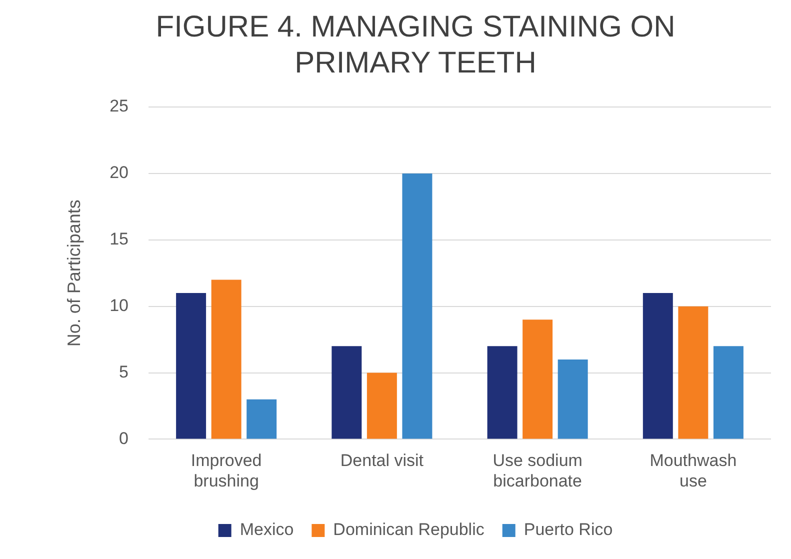 Image resolution: width=791 pixels, height=559 pixels. What do you see at coordinates (416, 45) in the screenshot?
I see `chart-title: FIGURE 4. MANAGING STAINING ON PRIMARY TEETH` at bounding box center [416, 45].